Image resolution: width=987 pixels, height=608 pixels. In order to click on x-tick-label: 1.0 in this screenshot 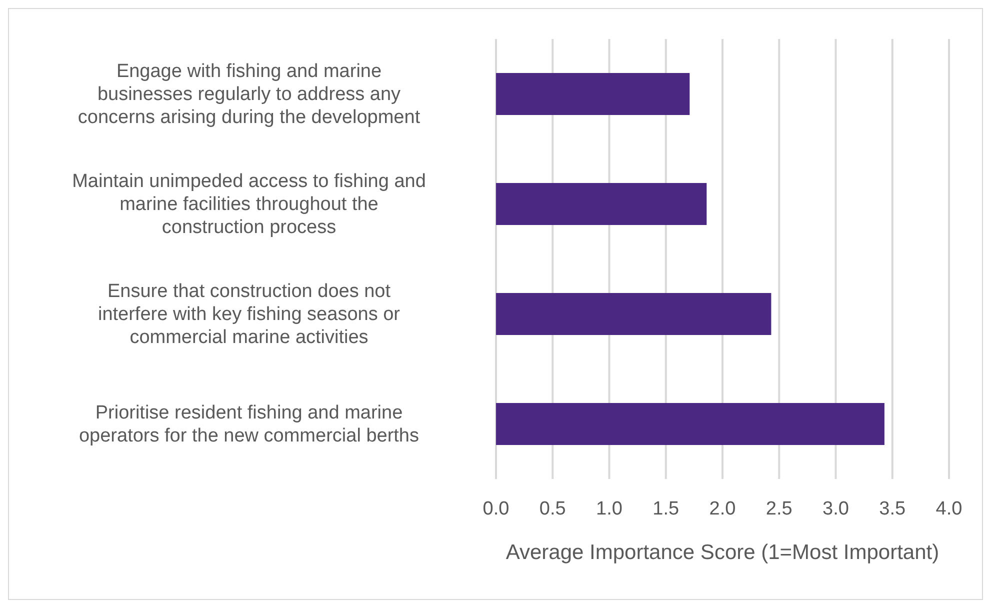, I will do `click(609, 509)`.